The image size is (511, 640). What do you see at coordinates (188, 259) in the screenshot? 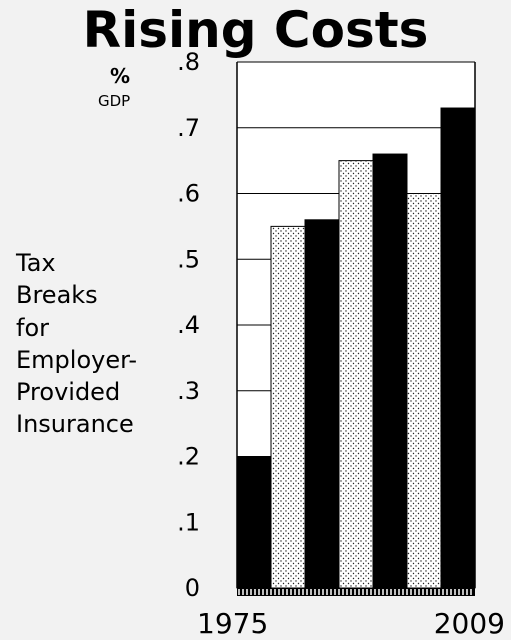
I see `y-tick-label: .5` at bounding box center [188, 259].